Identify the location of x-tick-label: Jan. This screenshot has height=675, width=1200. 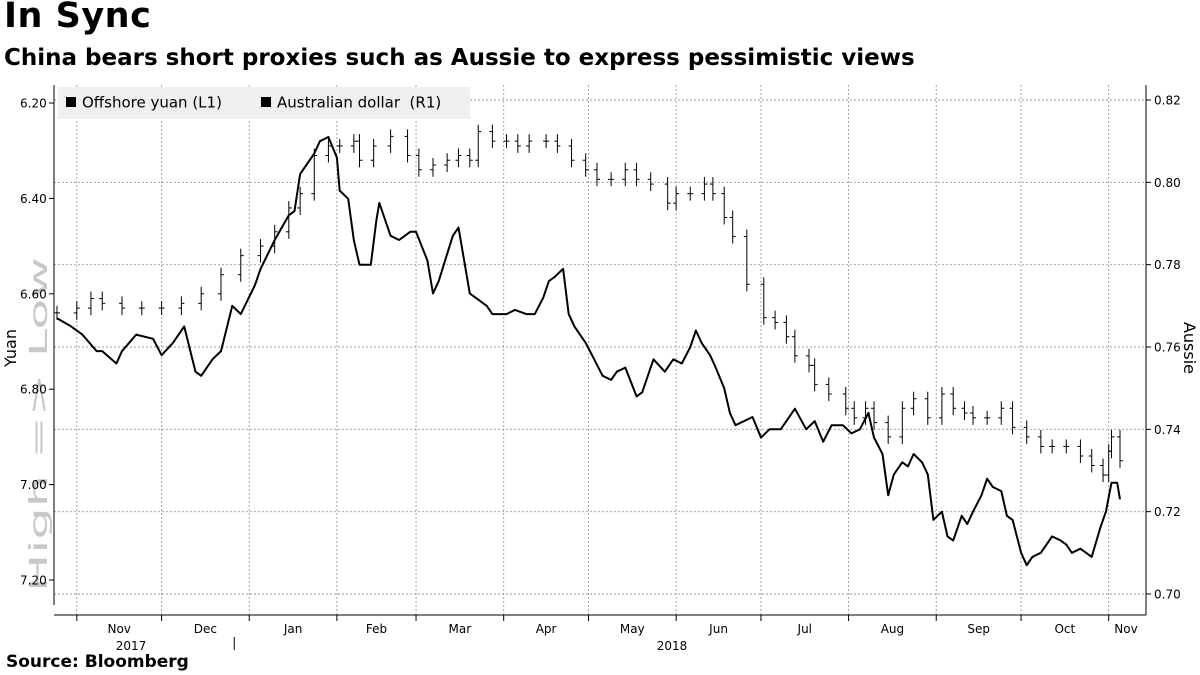
(293, 629).